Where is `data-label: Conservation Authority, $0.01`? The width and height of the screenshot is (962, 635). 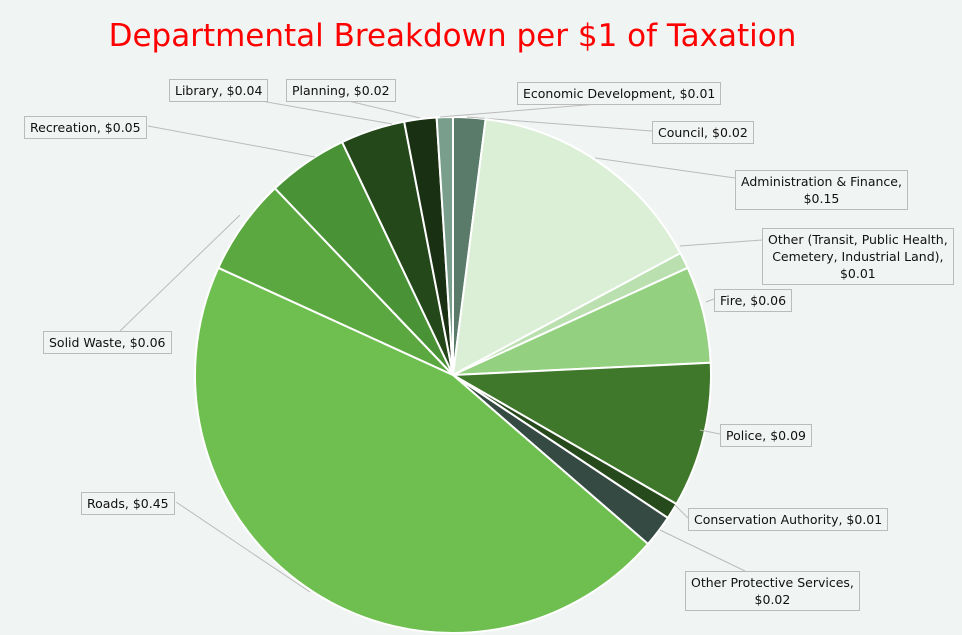 data-label: Conservation Authority, $0.01 is located at coordinates (788, 519).